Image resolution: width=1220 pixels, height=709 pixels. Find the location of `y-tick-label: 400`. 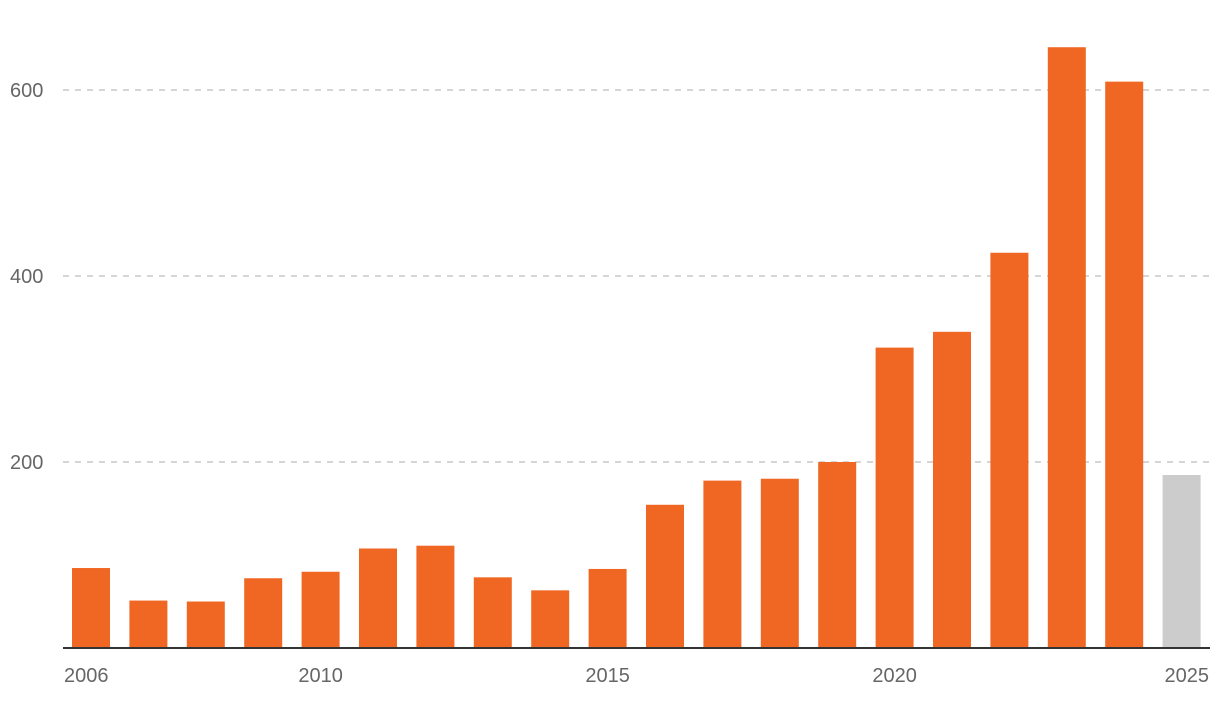

y-tick-label: 400 is located at coordinates (26, 277).